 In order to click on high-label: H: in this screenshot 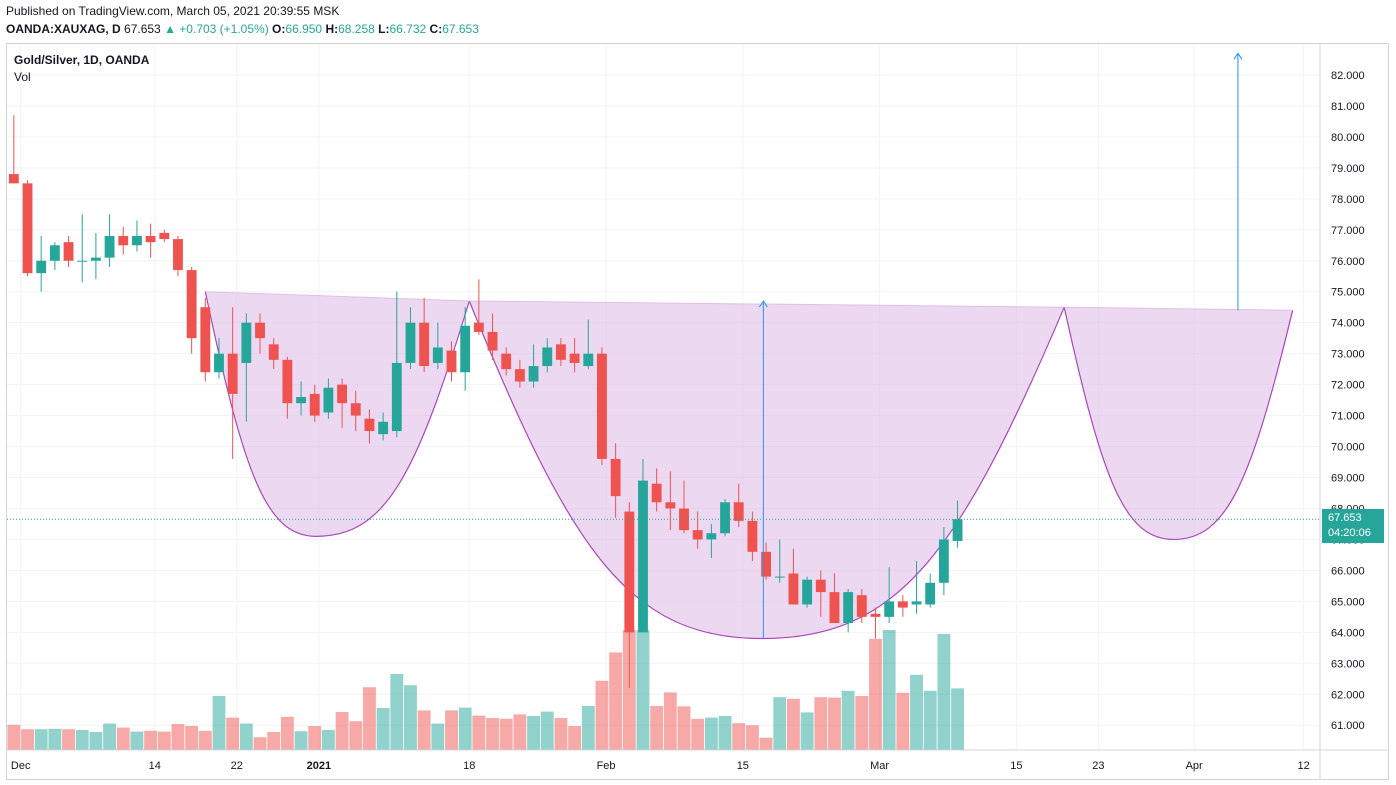, I will do `click(332, 29)`.